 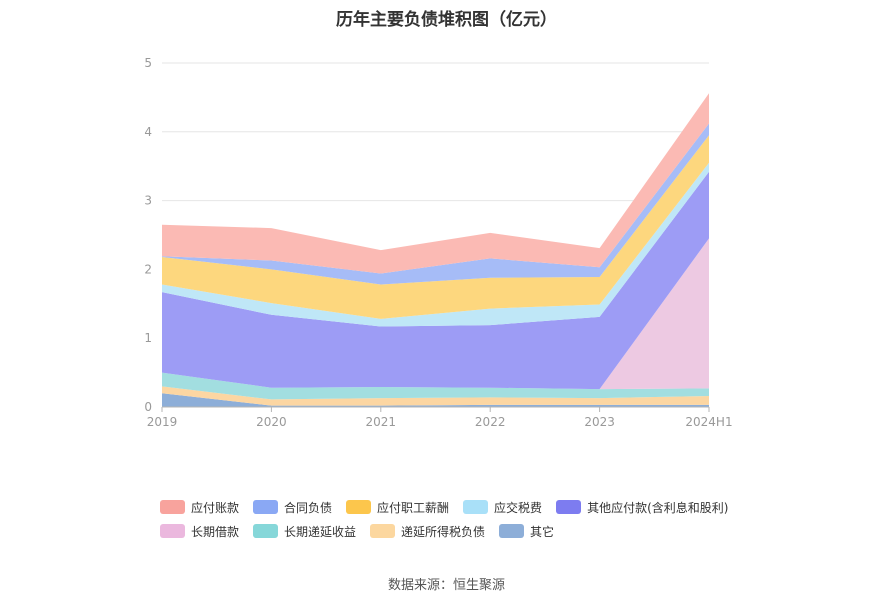 I want to click on legend-item: 合同负债, so click(x=292, y=507).